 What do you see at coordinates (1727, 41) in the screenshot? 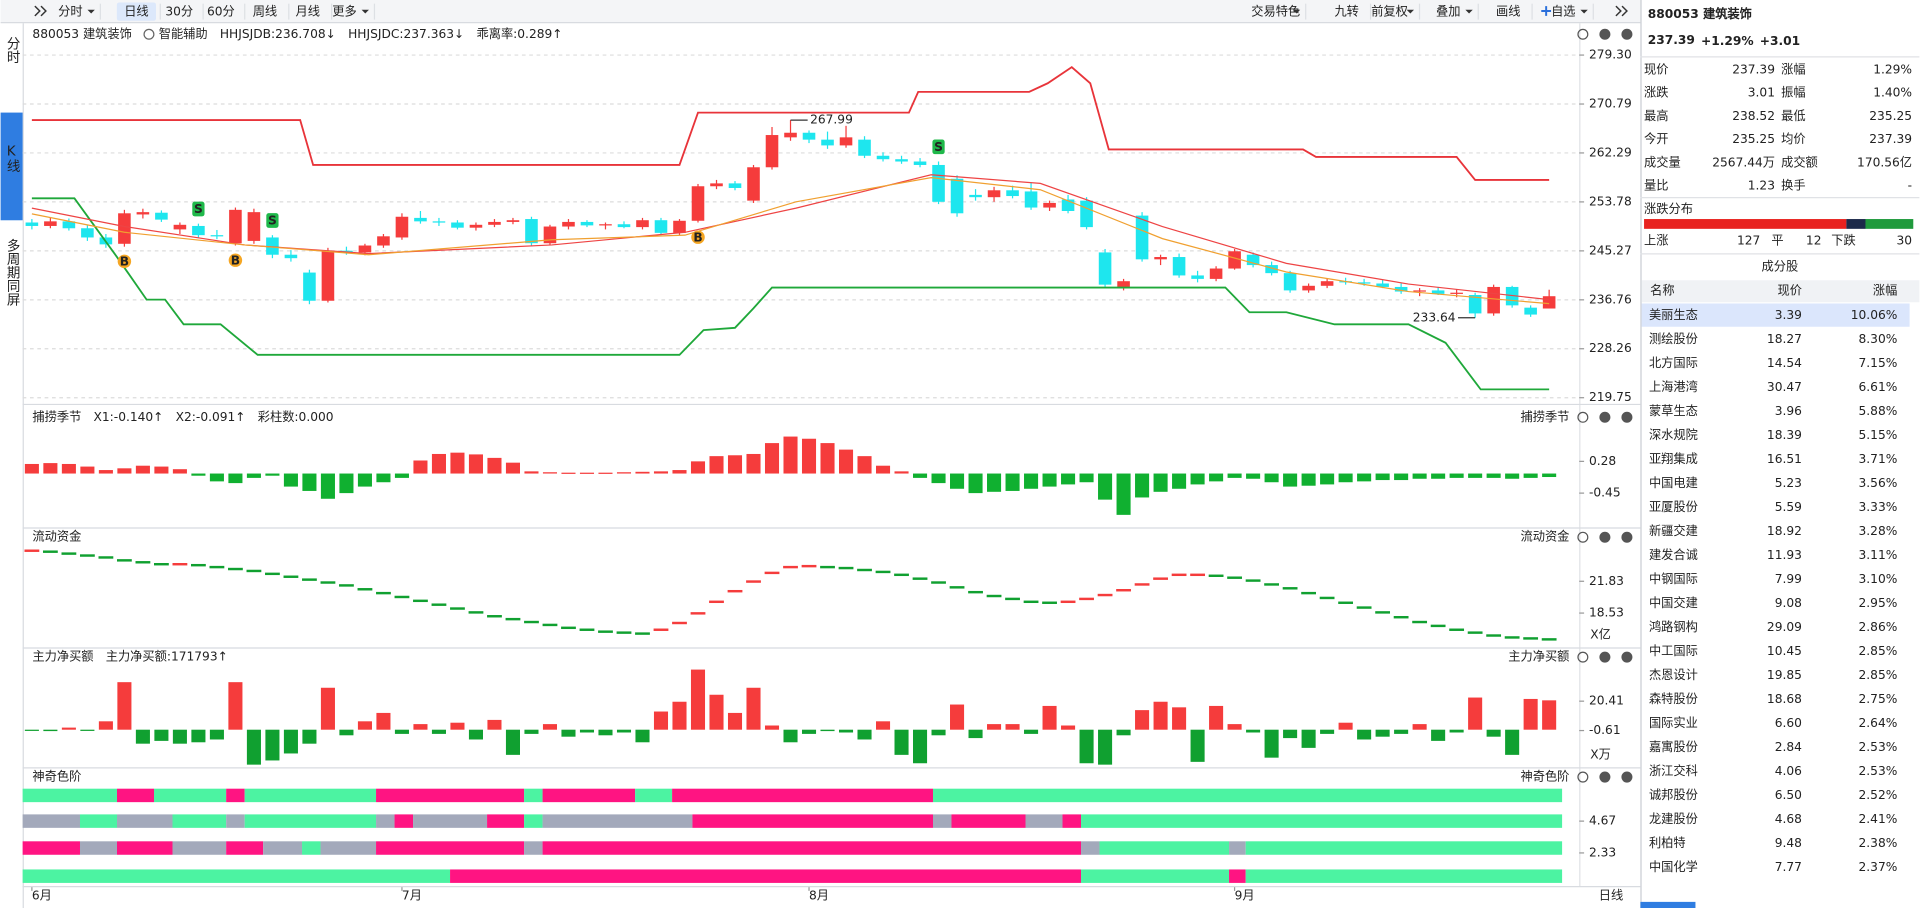
I see `quote-change: +1.29%` at bounding box center [1727, 41].